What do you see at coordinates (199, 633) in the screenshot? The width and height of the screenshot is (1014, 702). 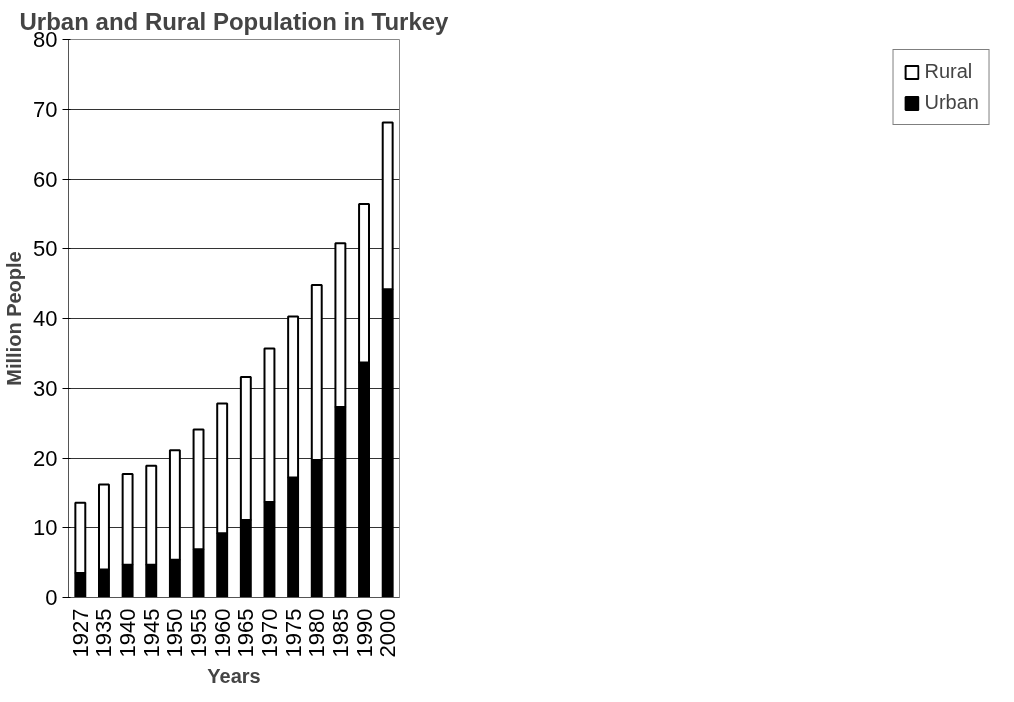 I see `x-tick-label: 1955` at bounding box center [199, 633].